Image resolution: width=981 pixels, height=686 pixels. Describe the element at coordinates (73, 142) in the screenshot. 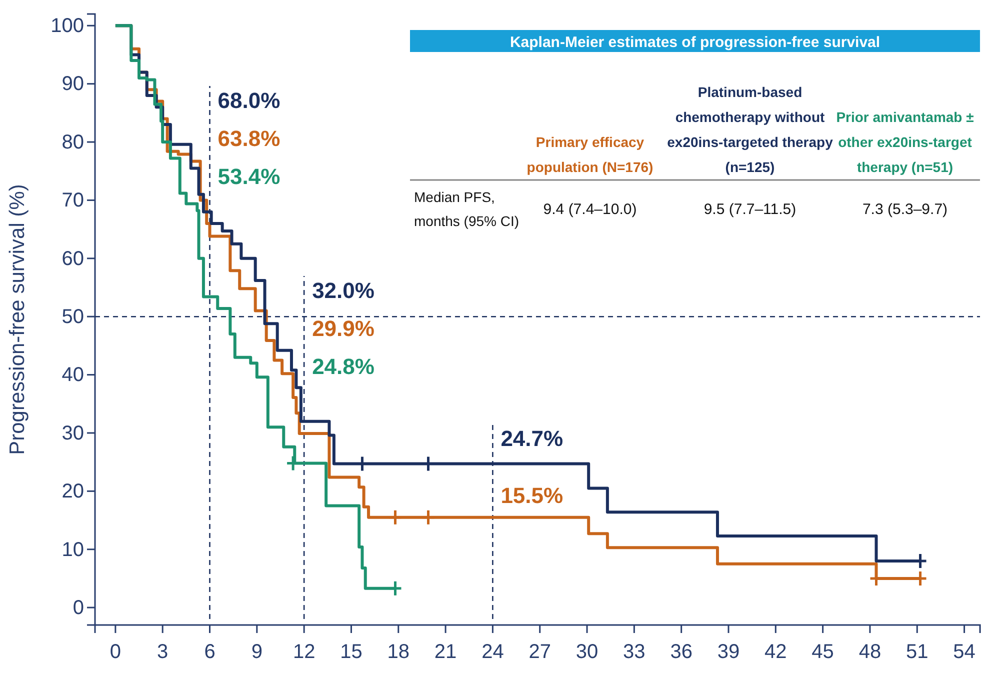

I see `y-tick-label: 80` at that location.